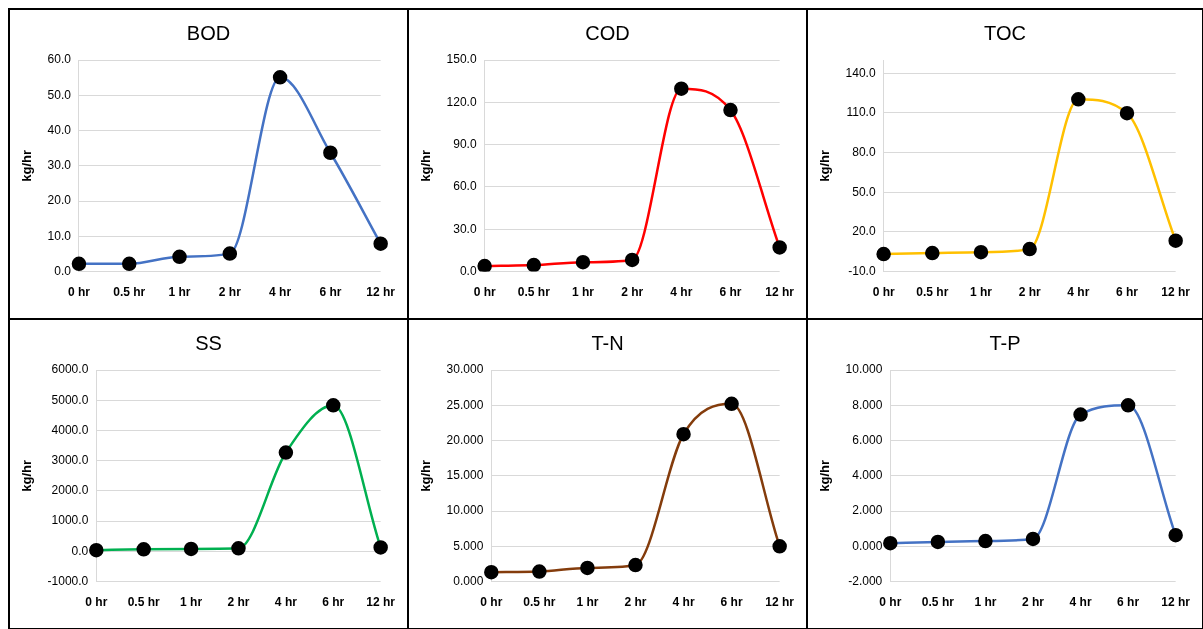 The image size is (1203, 629). What do you see at coordinates (70, 490) in the screenshot?
I see `y-tick-label: 2000.0` at bounding box center [70, 490].